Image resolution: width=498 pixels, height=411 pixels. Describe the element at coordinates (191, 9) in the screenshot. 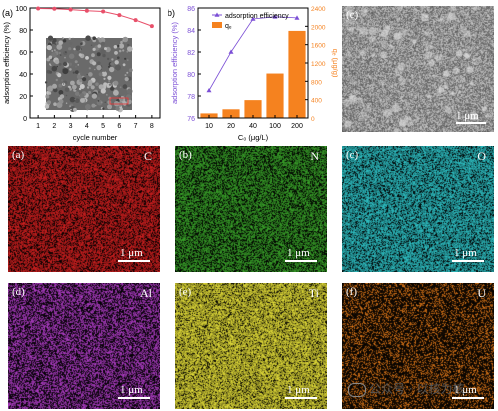

I see `left-y-tick-label: 86` at that location.